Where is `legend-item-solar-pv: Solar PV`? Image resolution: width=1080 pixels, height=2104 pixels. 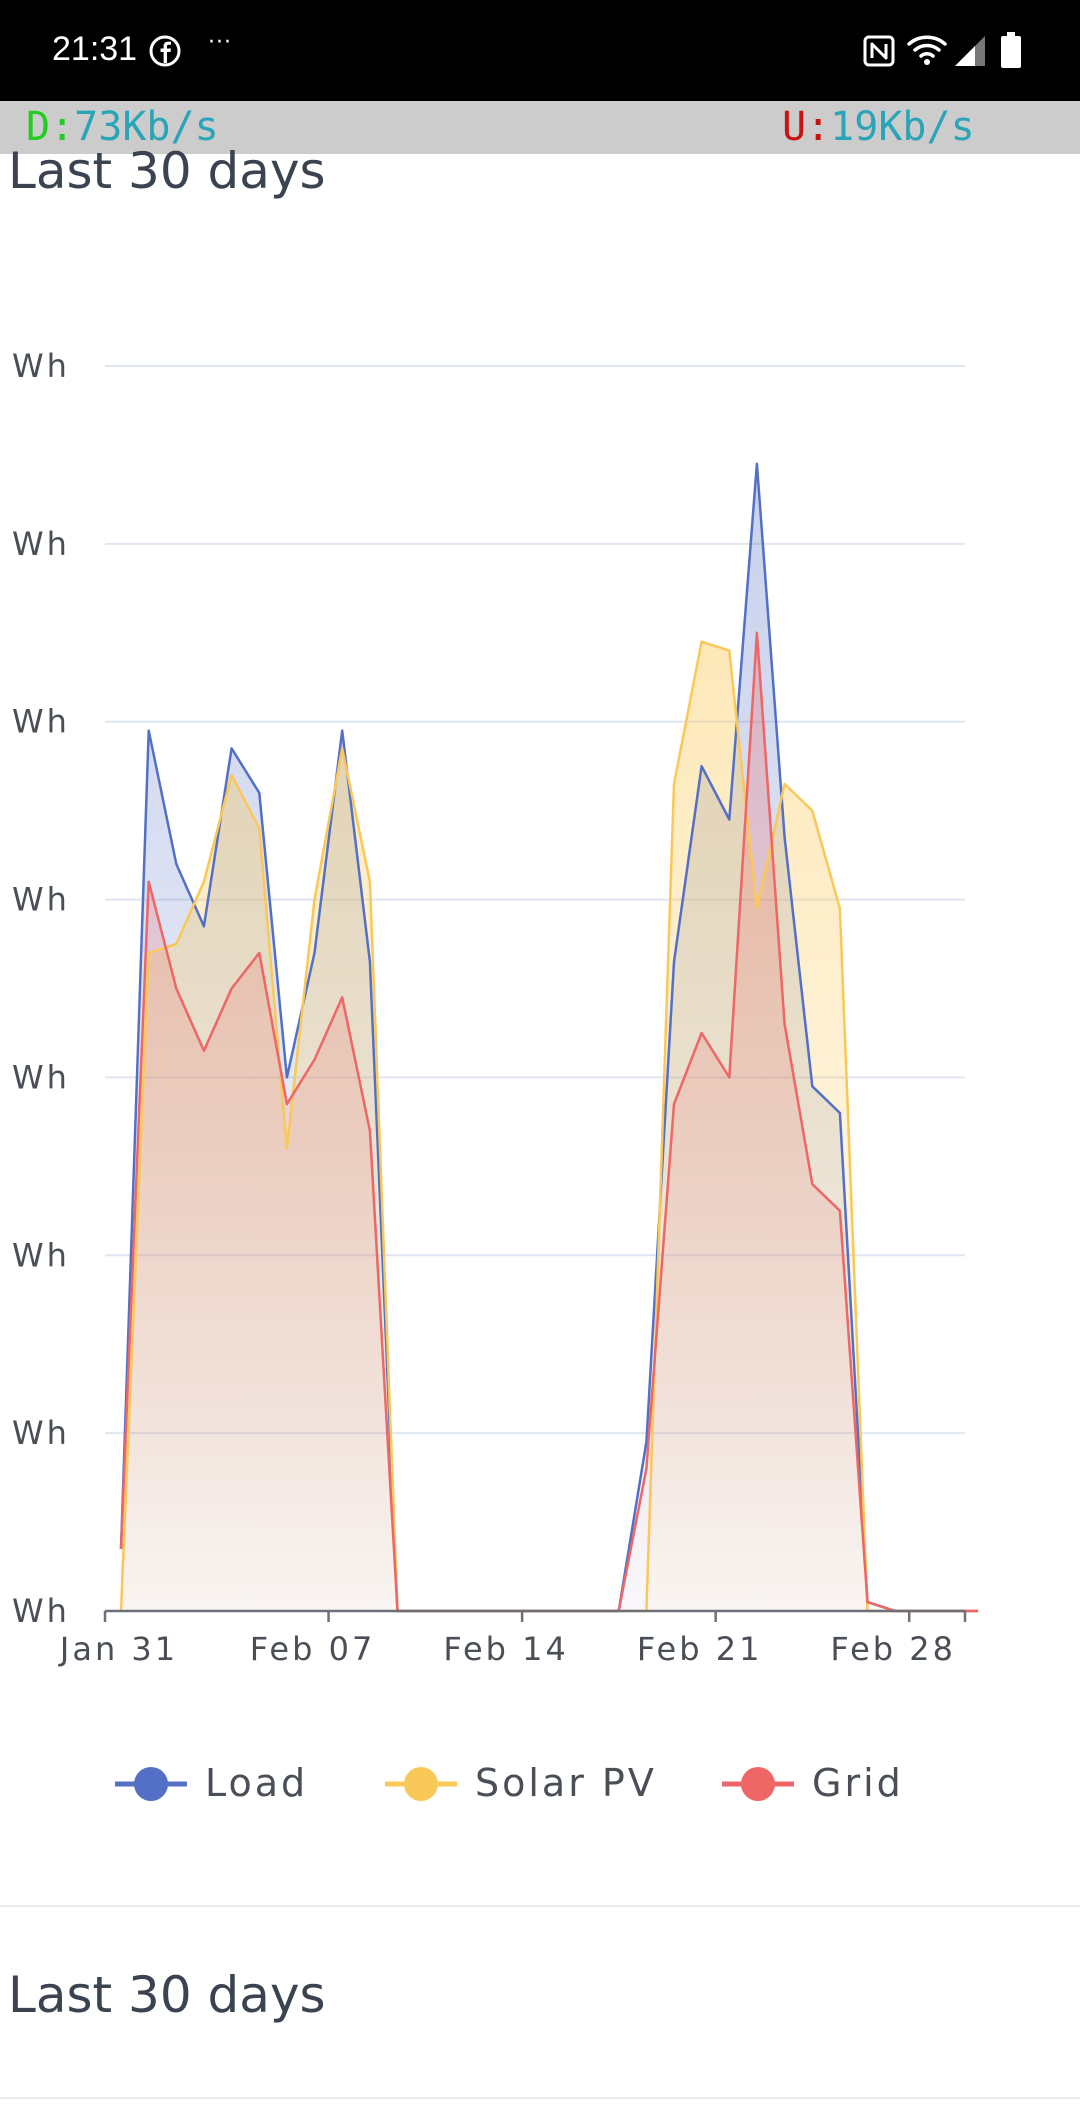 legend-item-solar-pv: Solar PV is located at coordinates (521, 1783).